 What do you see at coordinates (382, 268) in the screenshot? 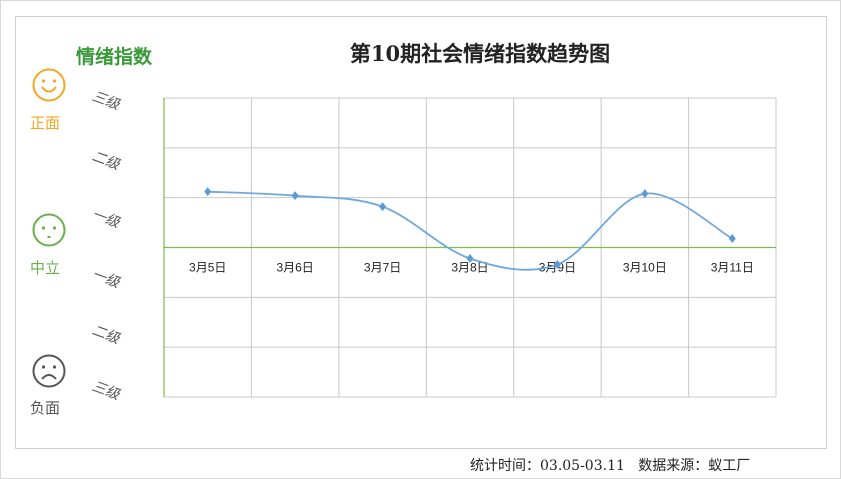
I see `x-tick-label: 3月7日` at bounding box center [382, 268].